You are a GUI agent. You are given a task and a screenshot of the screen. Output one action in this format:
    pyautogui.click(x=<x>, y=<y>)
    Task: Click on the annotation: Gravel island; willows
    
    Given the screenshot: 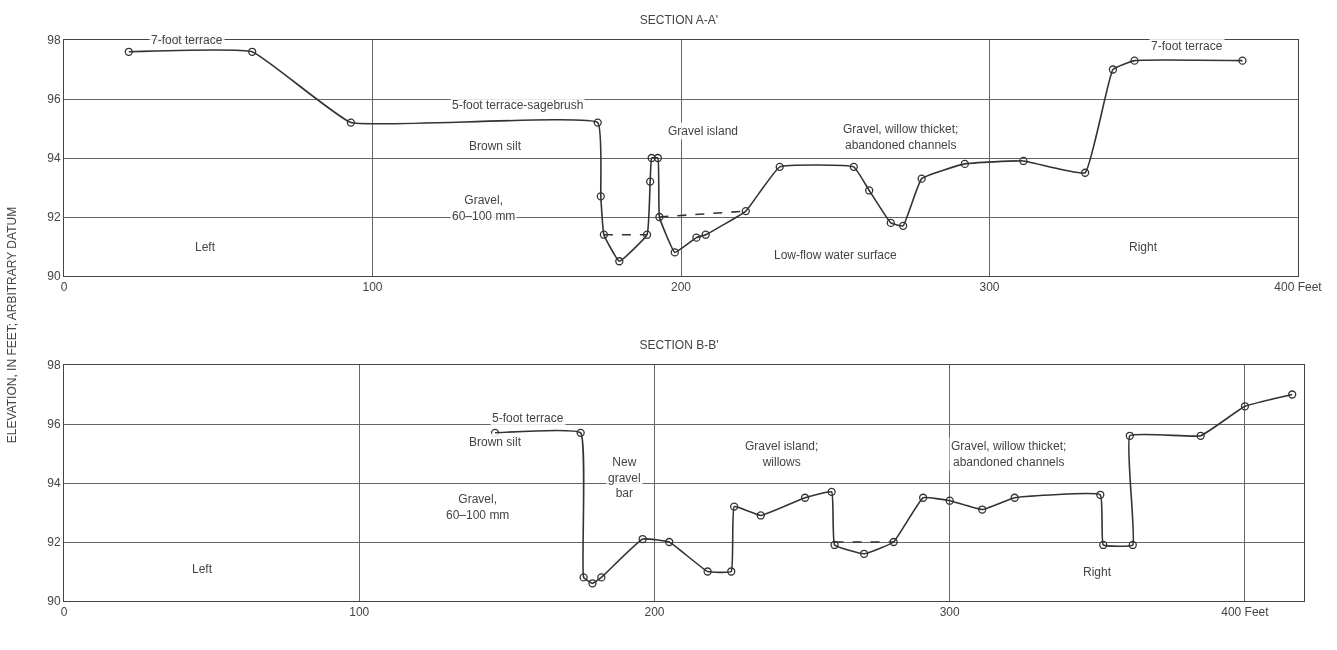 What is the action you would take?
    pyautogui.click(x=782, y=454)
    